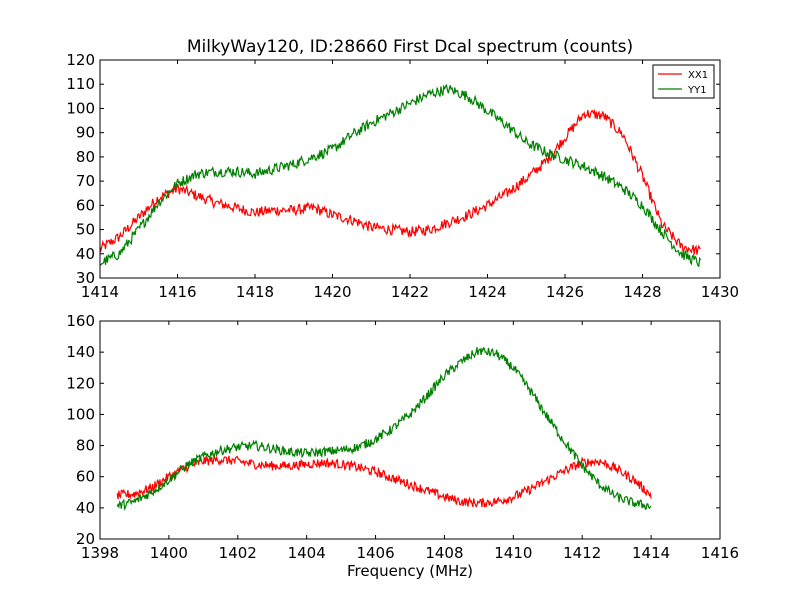  Describe the element at coordinates (85, 230) in the screenshot. I see `y-tick-label: 50` at that location.